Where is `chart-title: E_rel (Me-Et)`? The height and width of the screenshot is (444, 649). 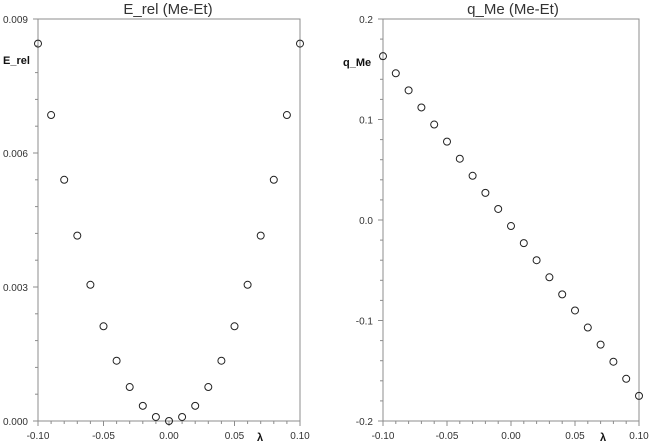 chart-title: E_rel (Me-Et) is located at coordinates (167, 9).